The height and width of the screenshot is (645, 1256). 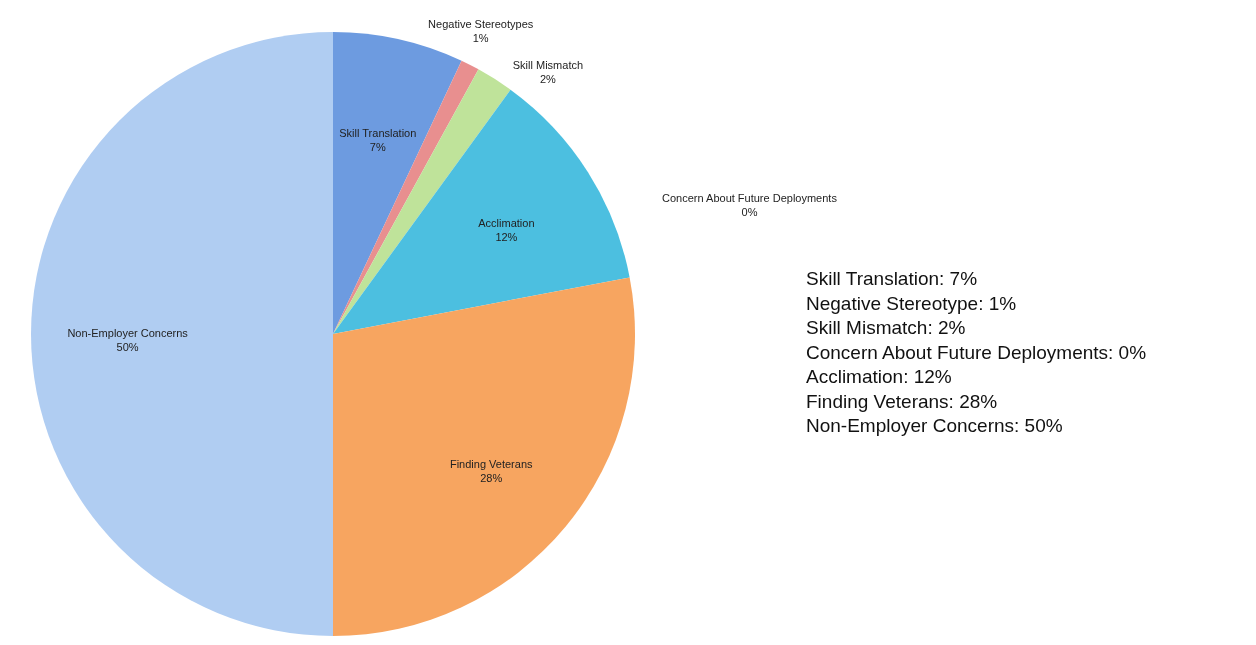 What do you see at coordinates (377, 146) in the screenshot?
I see `data-label: 7%` at bounding box center [377, 146].